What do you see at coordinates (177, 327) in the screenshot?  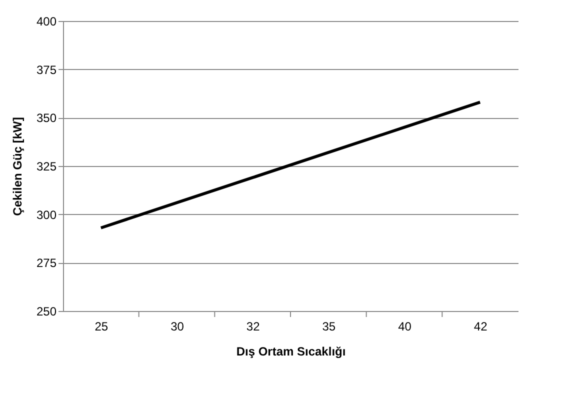 I see `x-tick-label: 30` at bounding box center [177, 327].